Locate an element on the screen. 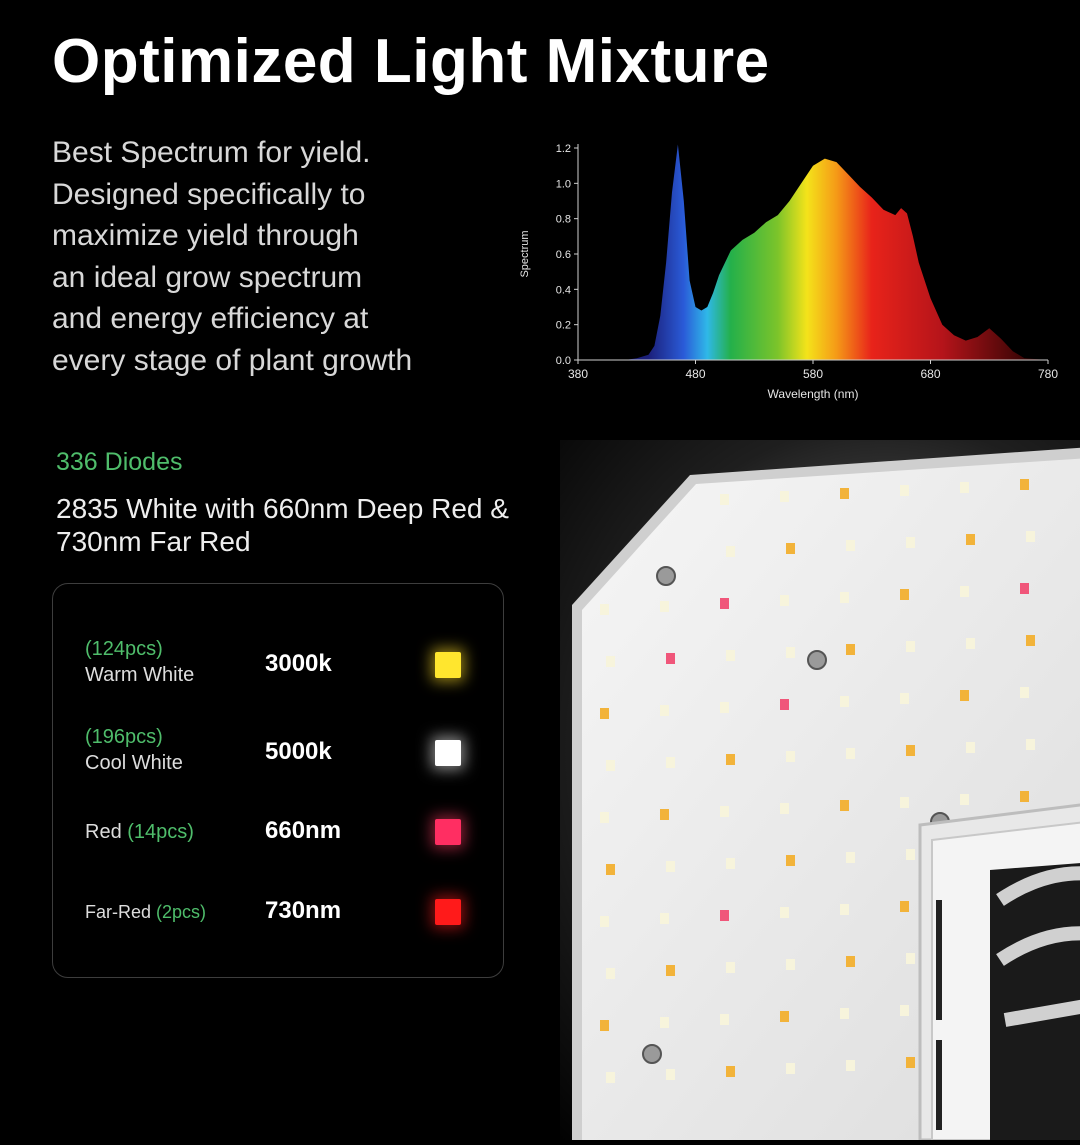 This screenshot has height=1145, width=1080. description-line: every stage of plant growth is located at coordinates (232, 360).